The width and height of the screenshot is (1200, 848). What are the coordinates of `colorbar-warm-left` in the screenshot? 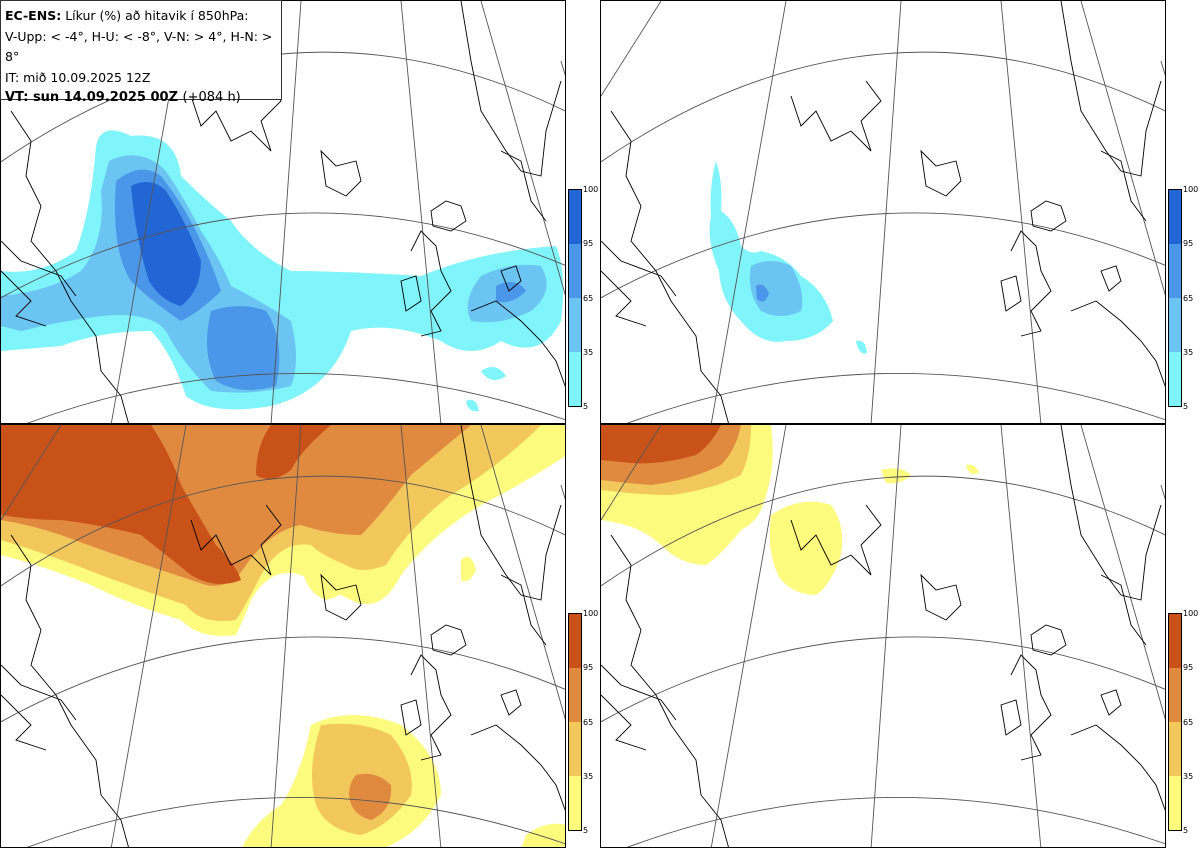 It's located at (575, 722).